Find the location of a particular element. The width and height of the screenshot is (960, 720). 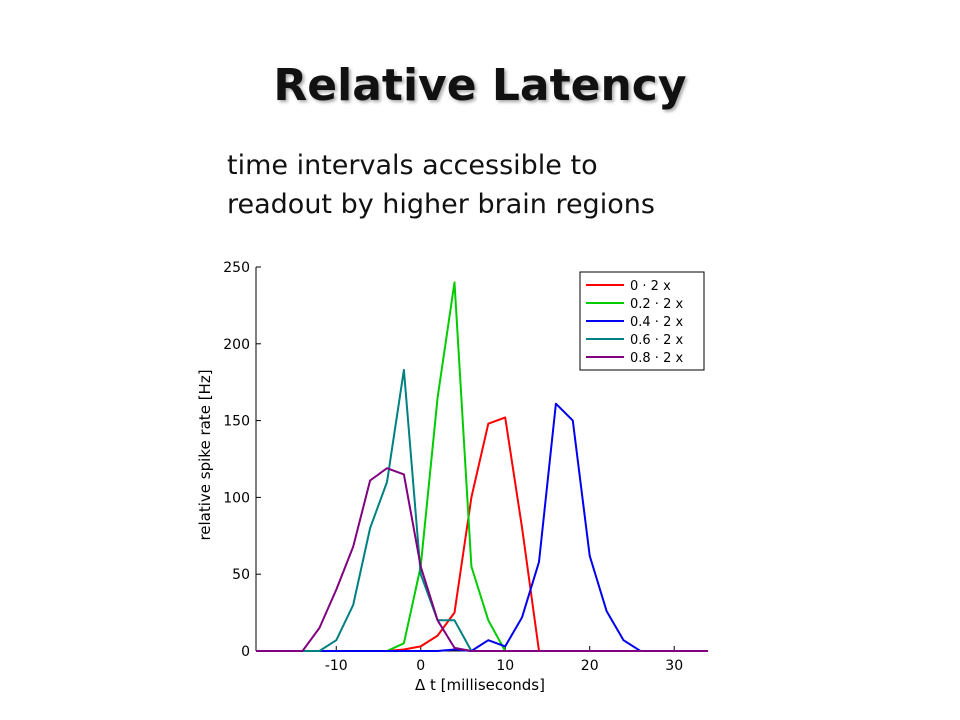

x-tick-label: 10 is located at coordinates (505, 666).